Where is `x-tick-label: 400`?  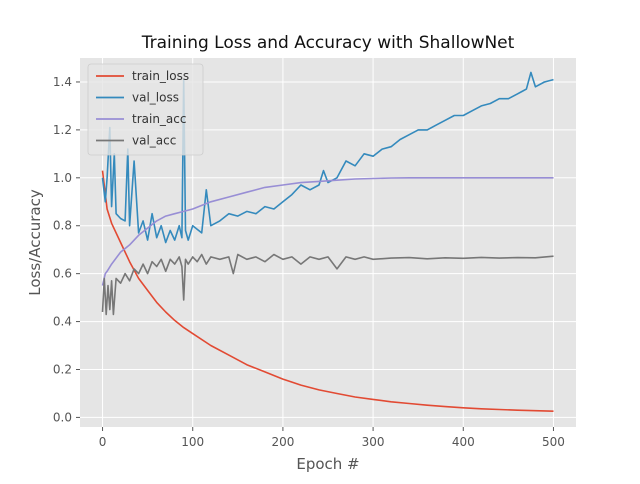
x-tick-label: 400 is located at coordinates (463, 442).